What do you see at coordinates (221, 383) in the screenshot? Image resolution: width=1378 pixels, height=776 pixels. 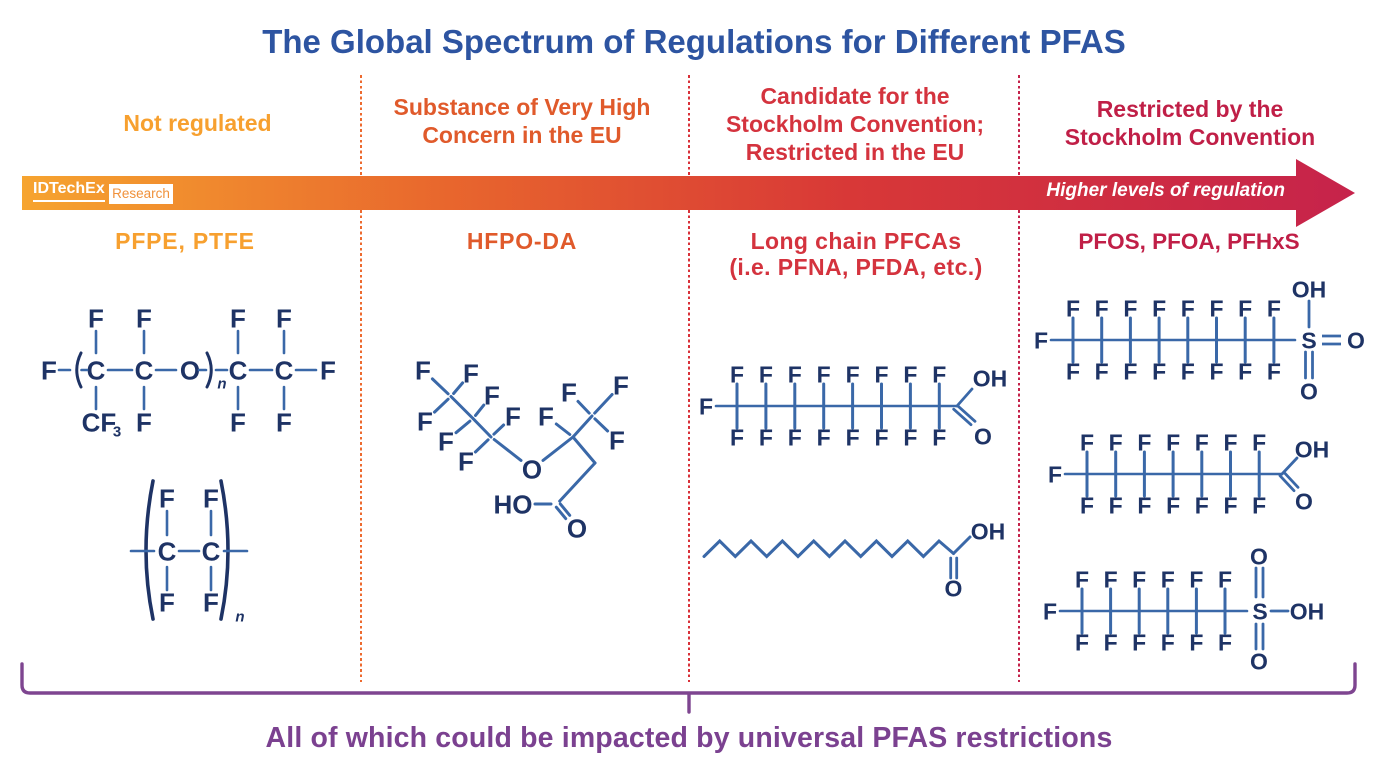 I see `svg-text: n` at bounding box center [221, 383].